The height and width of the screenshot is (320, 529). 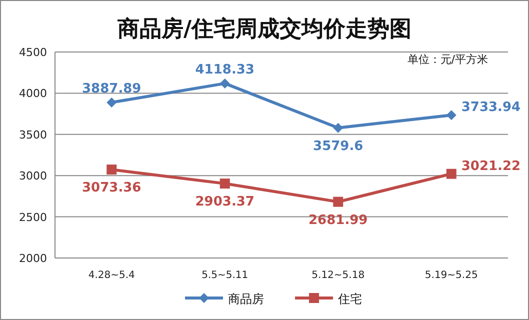 What do you see at coordinates (338, 146) in the screenshot?
I see `data-label: 3579.6` at bounding box center [338, 146].